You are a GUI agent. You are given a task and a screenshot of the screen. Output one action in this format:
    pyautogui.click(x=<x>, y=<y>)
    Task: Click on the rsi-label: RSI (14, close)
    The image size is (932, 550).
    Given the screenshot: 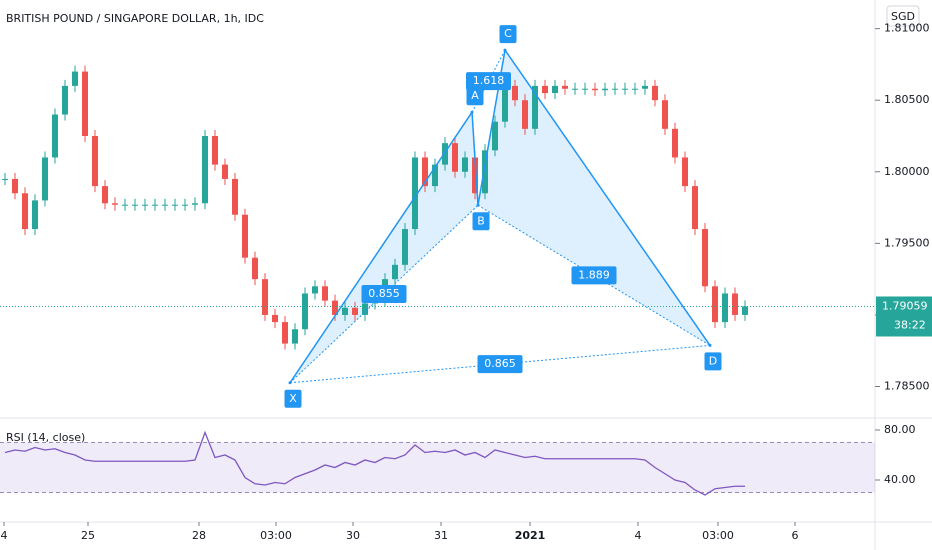 What is the action you would take?
    pyautogui.click(x=45, y=437)
    